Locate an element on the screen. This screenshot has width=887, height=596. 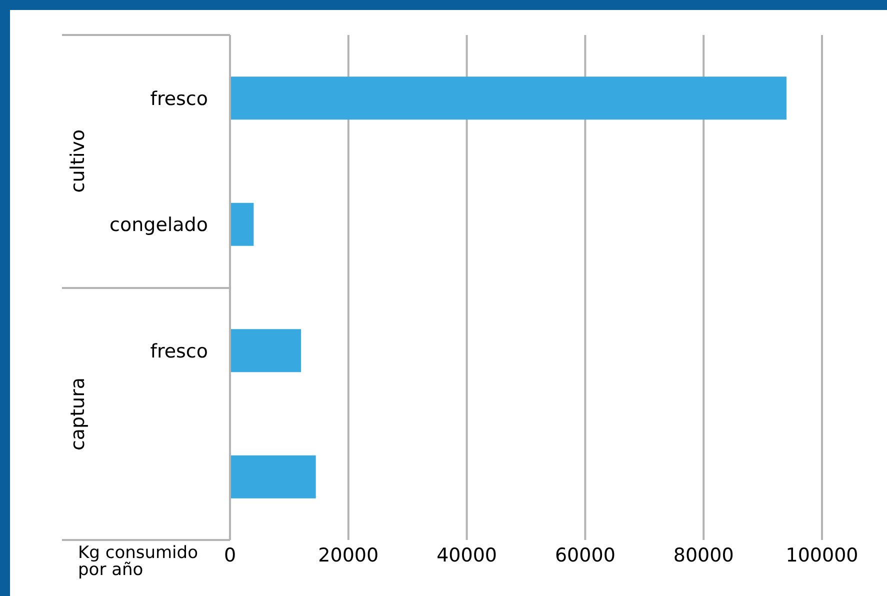
x-tick-label: 40000 is located at coordinates (467, 555).